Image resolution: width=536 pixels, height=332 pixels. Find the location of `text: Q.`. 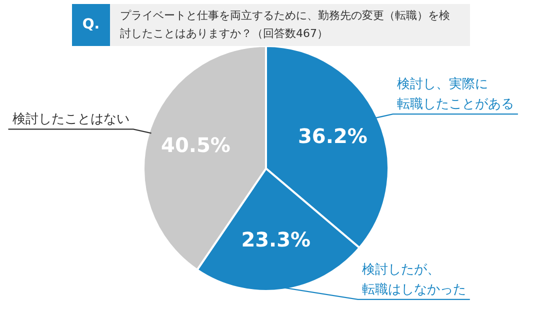

text: Q. is located at coordinates (91, 24).